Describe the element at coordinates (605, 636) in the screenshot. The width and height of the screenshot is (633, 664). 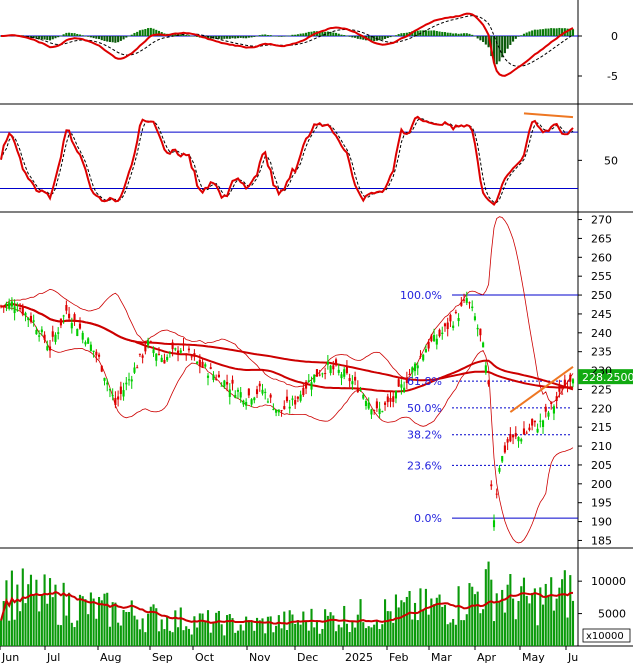
I see `volume-unit-label: x10000` at that location.